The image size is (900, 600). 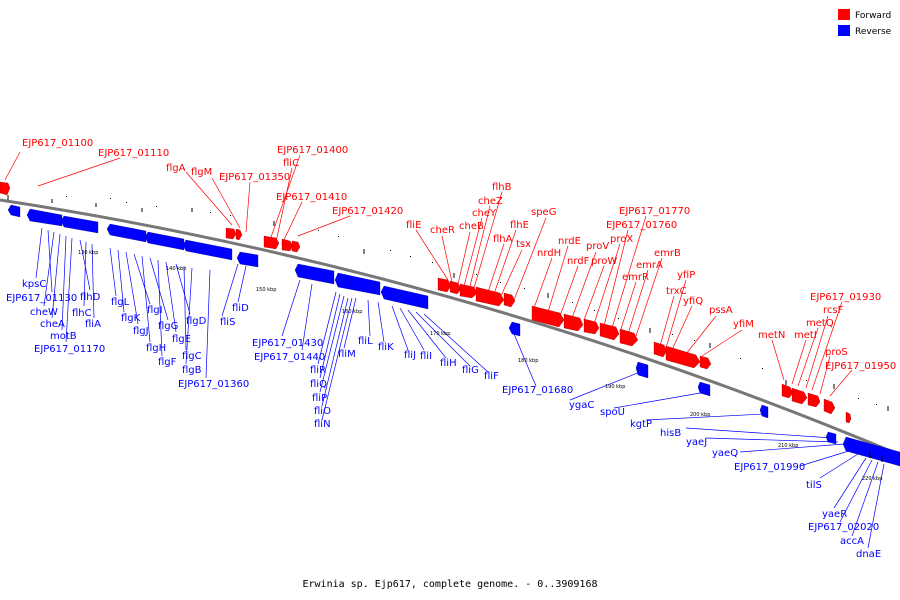 I want to click on gene-label: yfiQ, so click(x=693, y=301).